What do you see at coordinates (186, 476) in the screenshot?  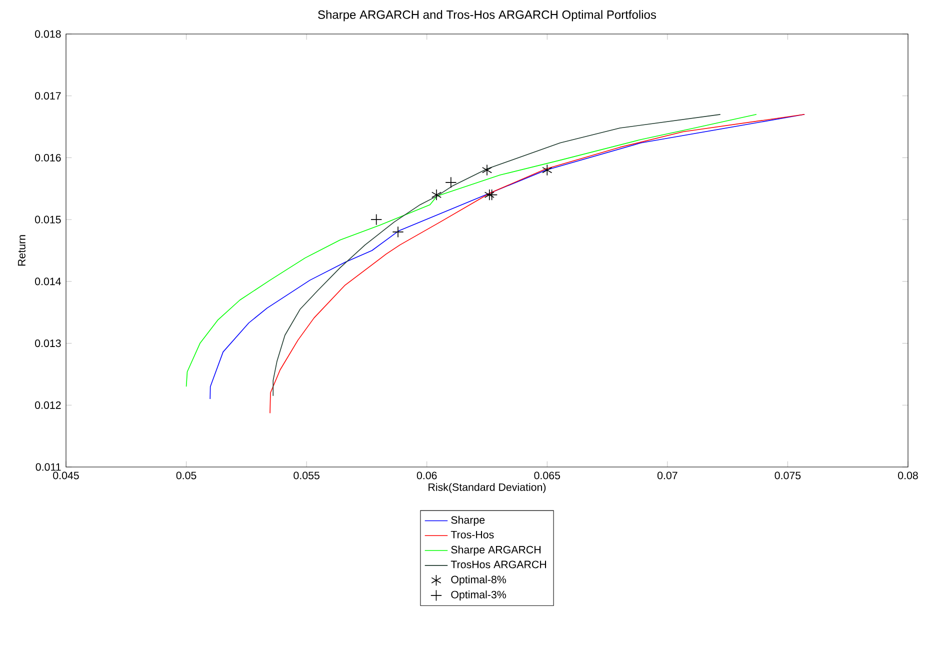 I see `x-tick-label: 0.05` at bounding box center [186, 476].